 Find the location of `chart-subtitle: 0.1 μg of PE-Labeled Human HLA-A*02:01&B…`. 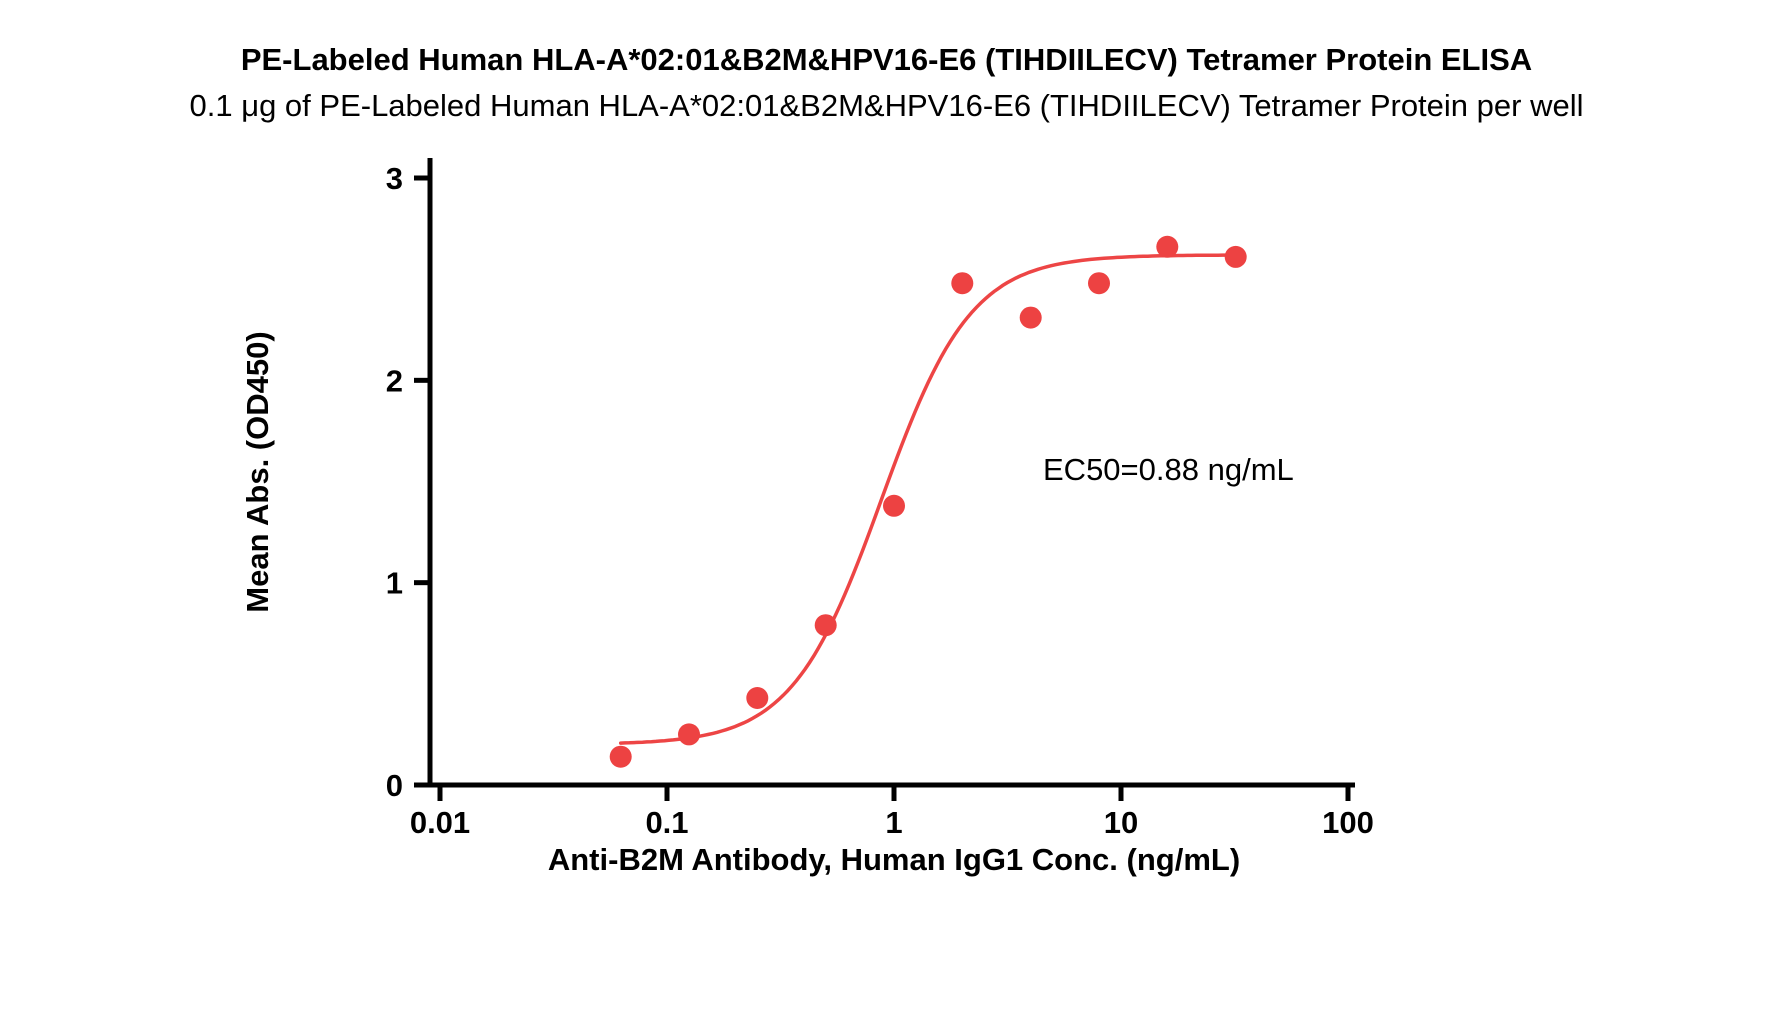

chart-subtitle: 0.1 μg of PE-Labeled Human HLA-A*02:01&B… is located at coordinates (886, 105).